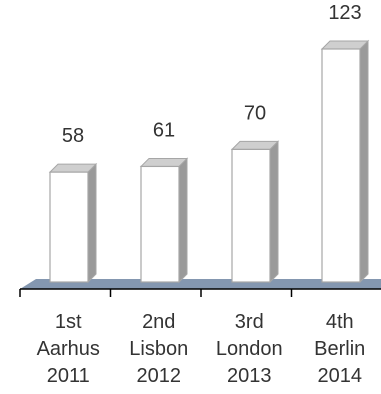 The height and width of the screenshot is (394, 381). I want to click on category-label-line: 2nd, so click(158, 322).